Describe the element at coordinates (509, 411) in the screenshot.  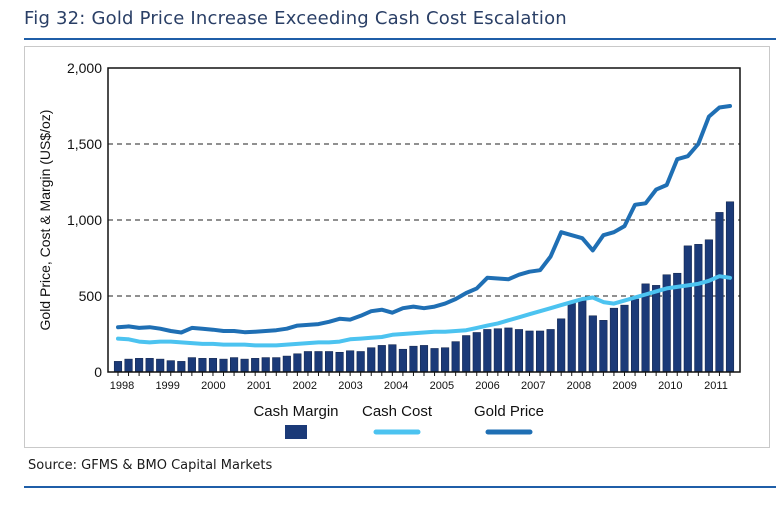
I see `legend-label: Gold Price` at that location.